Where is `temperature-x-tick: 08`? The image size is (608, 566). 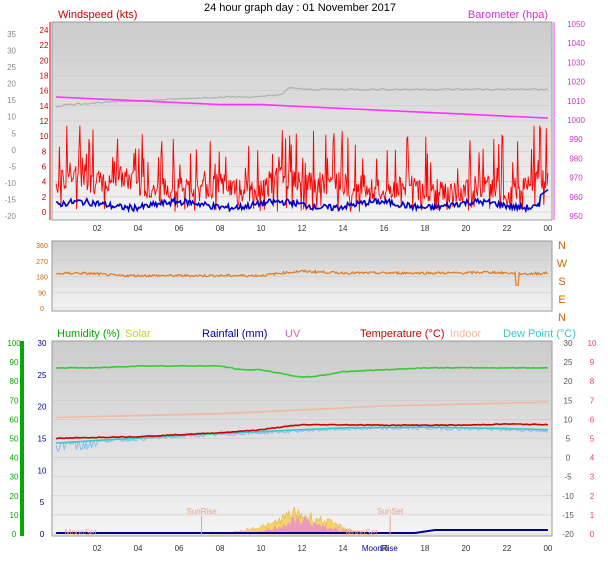 temperature-x-tick: 08 is located at coordinates (220, 548).